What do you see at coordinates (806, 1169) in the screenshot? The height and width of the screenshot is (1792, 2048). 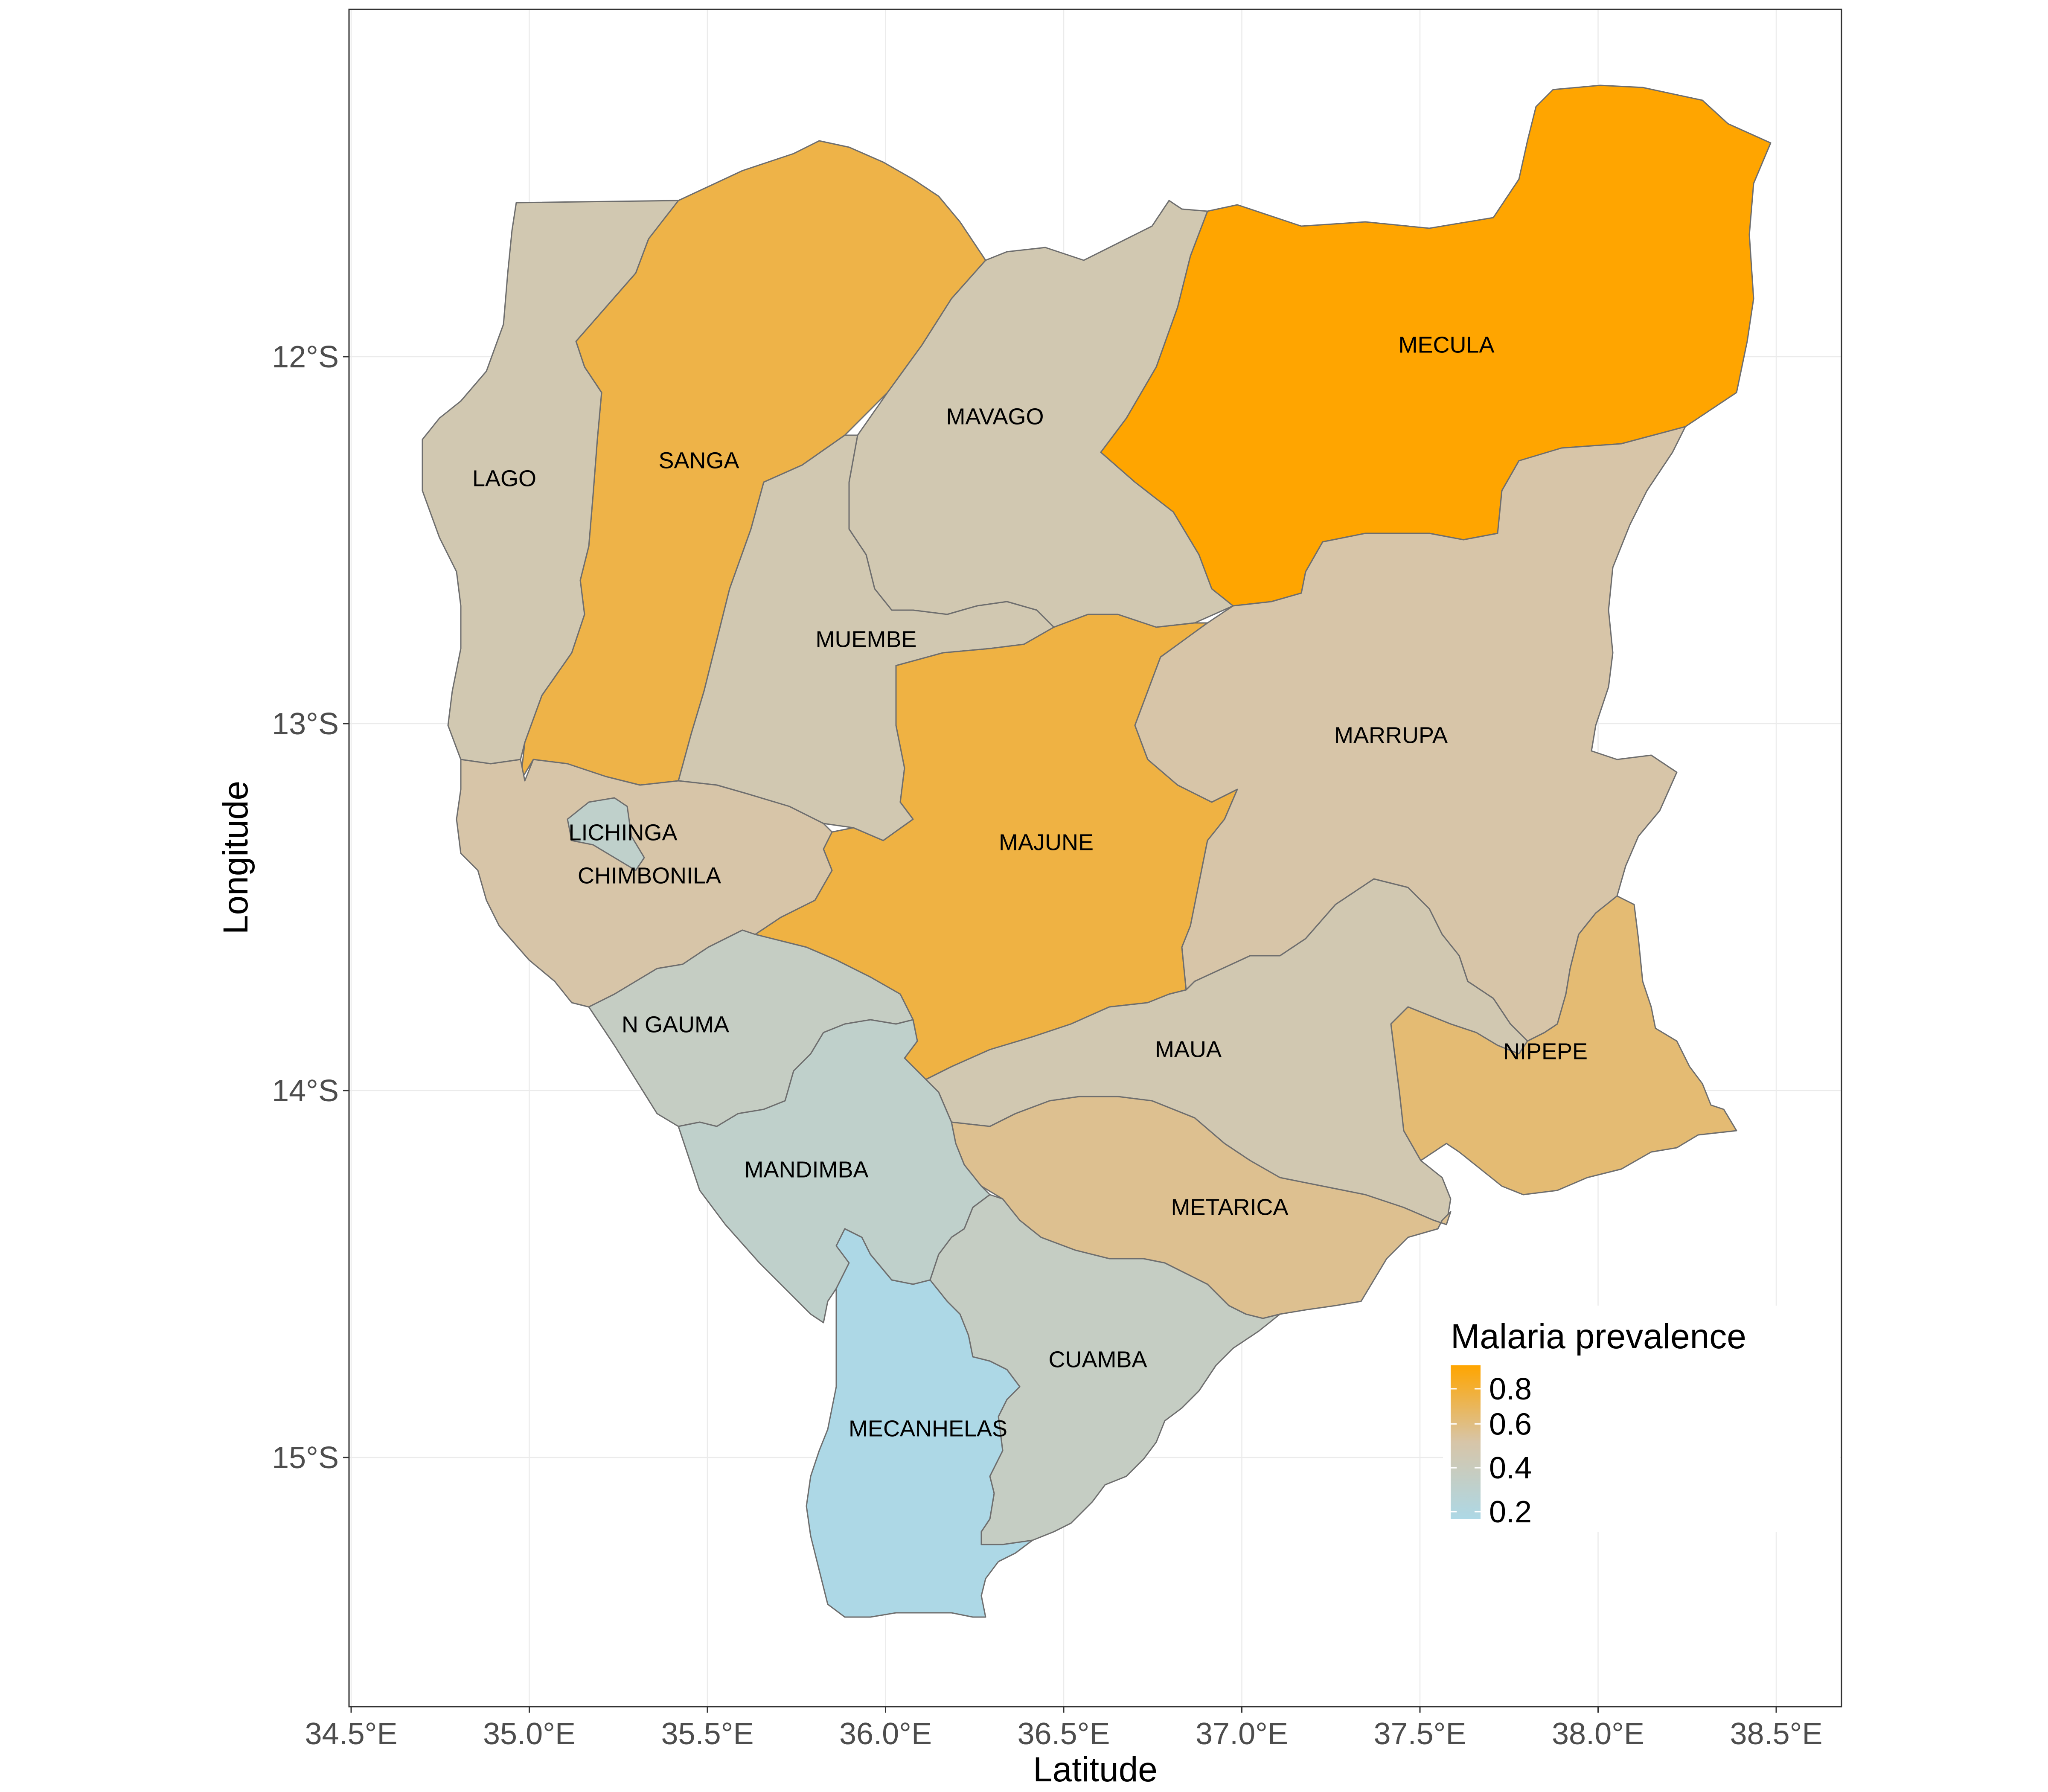 I see `district-label-mandimba: MANDIMBA` at bounding box center [806, 1169].